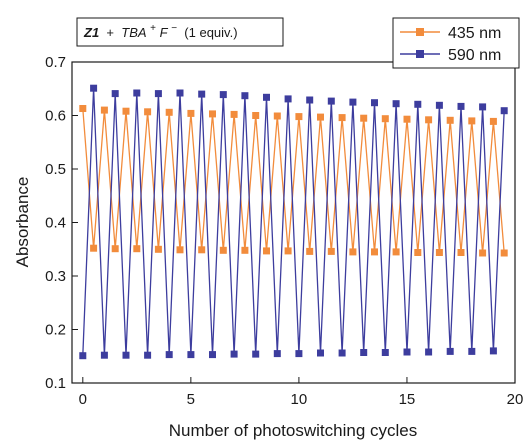  Describe the element at coordinates (133, 32) in the screenshot. I see `annotation-cation: TBA` at that location.